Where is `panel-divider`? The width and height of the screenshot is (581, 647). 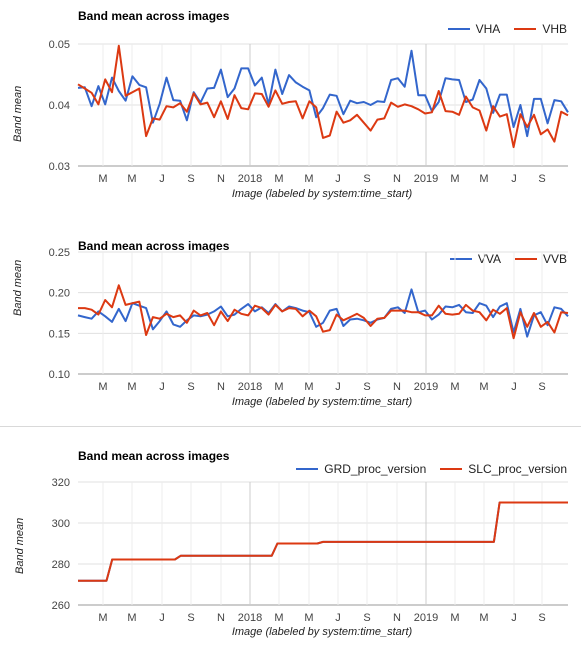 panel-divider is located at coordinates (290, 426).